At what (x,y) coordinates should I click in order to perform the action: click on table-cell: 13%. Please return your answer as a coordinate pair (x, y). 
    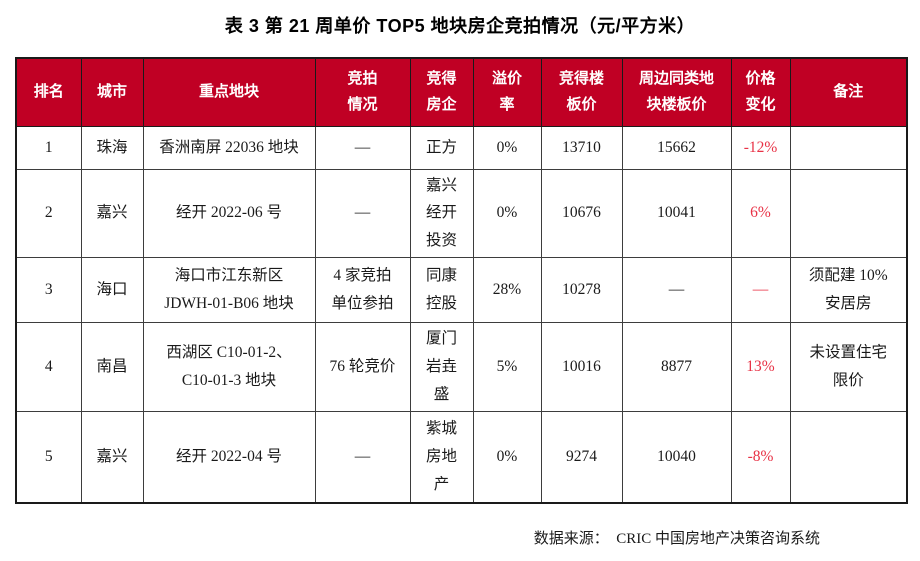
    Looking at the image, I should click on (760, 367).